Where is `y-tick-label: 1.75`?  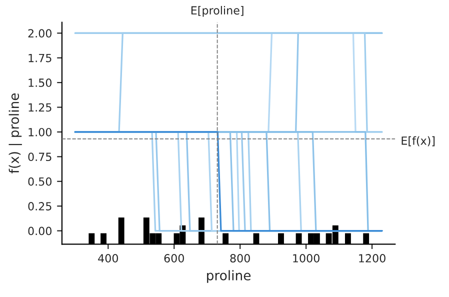
y-tick-label: 1.75 is located at coordinates (40, 58).